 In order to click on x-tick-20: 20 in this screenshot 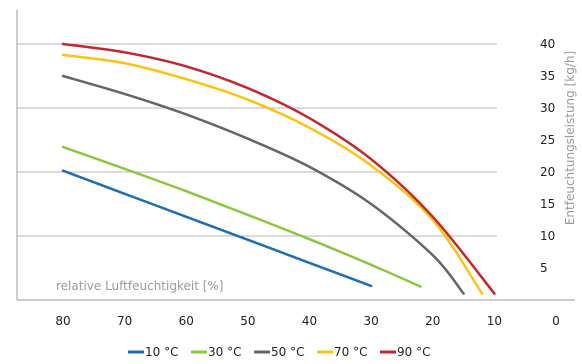, I will do `click(432, 321)`.